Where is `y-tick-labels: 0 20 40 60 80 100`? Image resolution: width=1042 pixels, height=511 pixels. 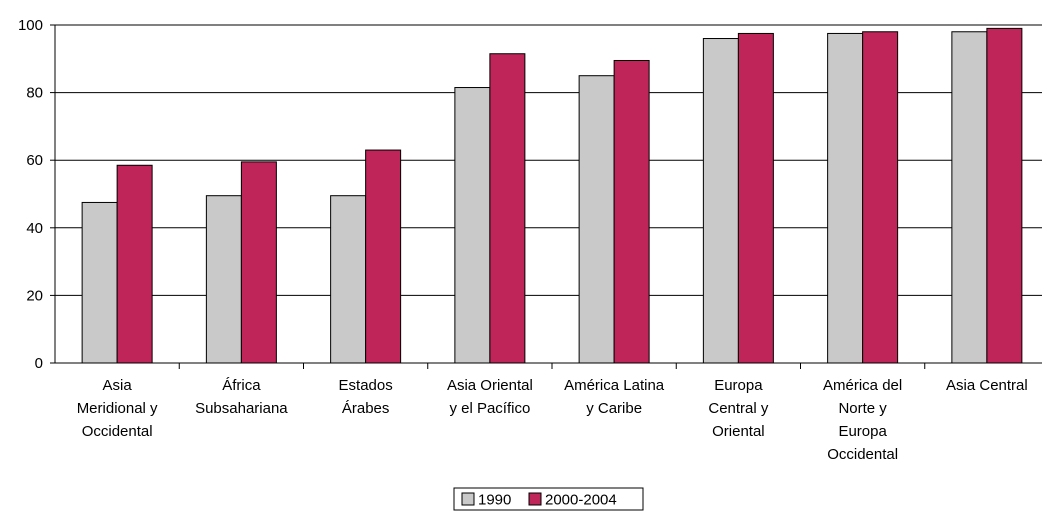 y-tick-labels: 0 20 40 60 80 100 is located at coordinates (30, 194).